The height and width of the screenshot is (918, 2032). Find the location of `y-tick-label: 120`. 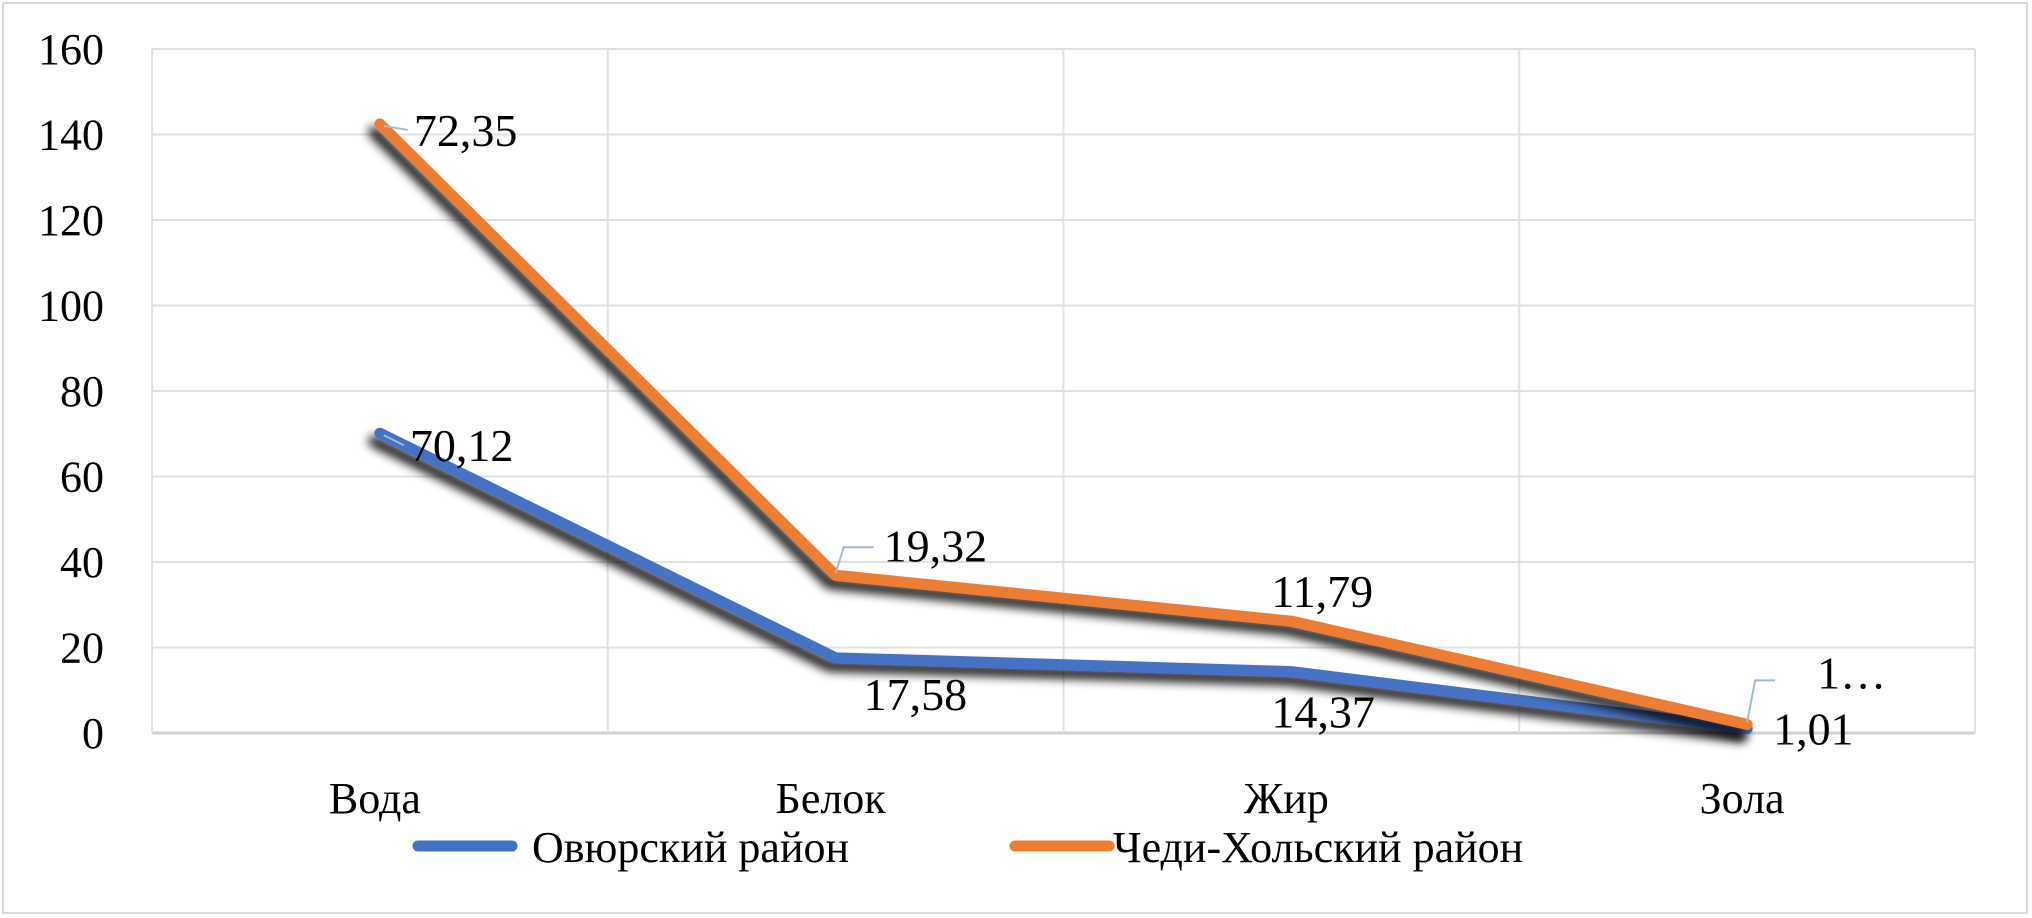

y-tick-label: 120 is located at coordinates (71, 220).